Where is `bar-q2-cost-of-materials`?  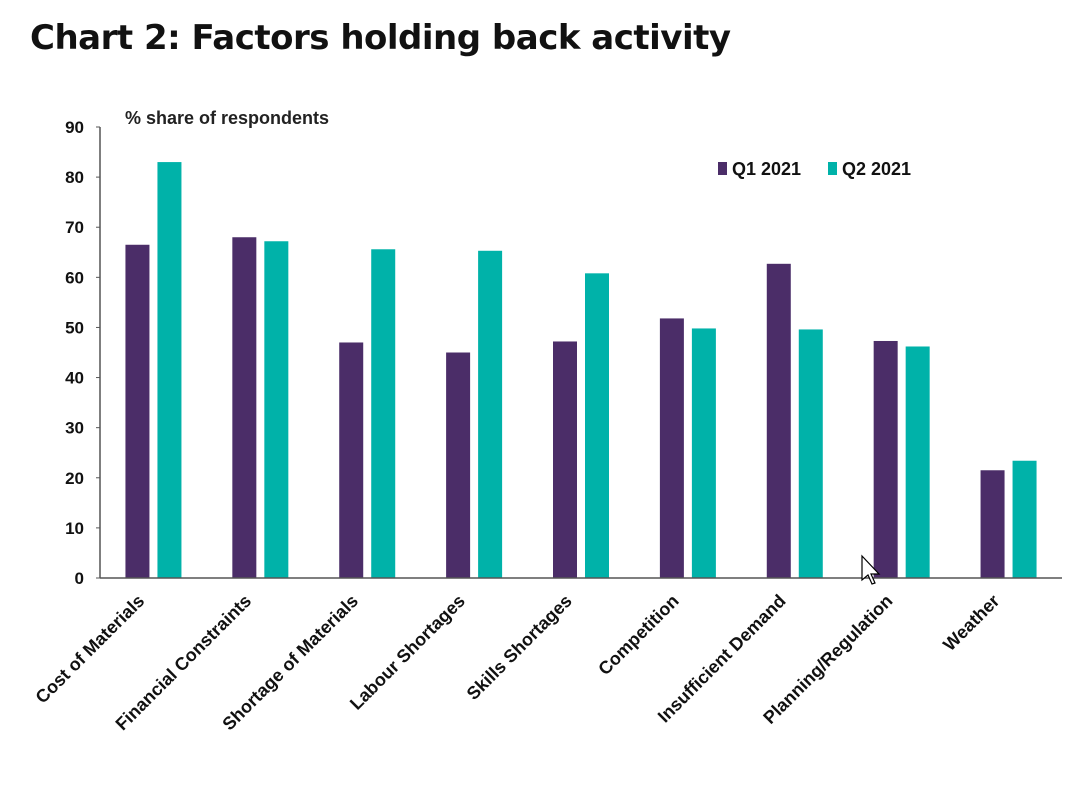 bar-q2-cost-of-materials is located at coordinates (169, 370).